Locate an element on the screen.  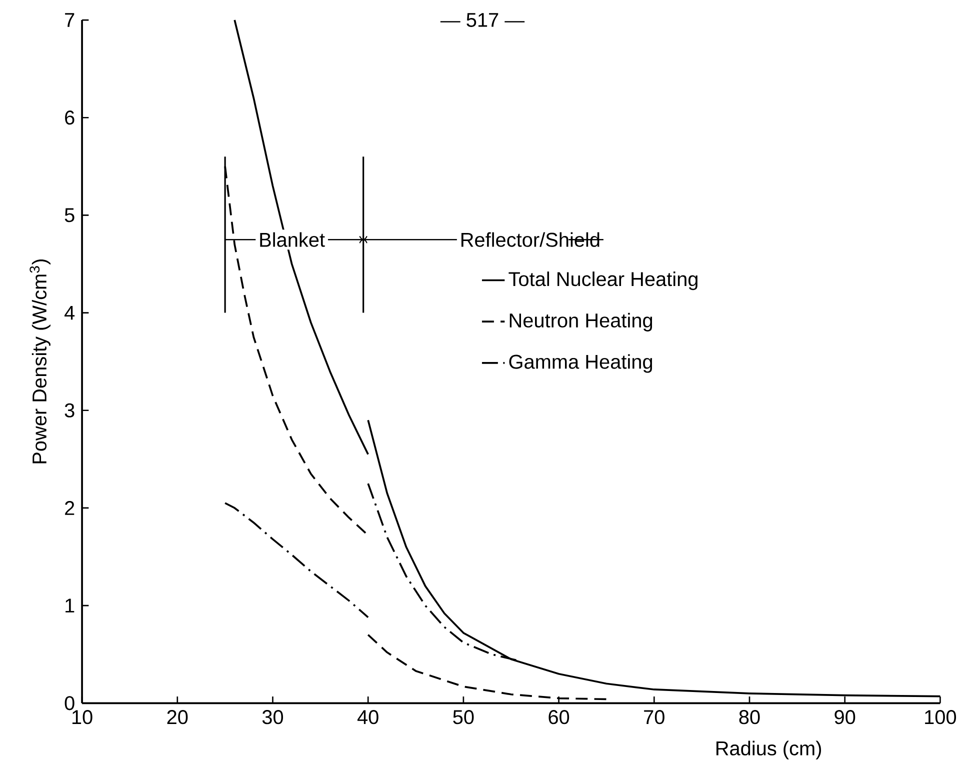
y-tick-label: 5 is located at coordinates (69, 215).